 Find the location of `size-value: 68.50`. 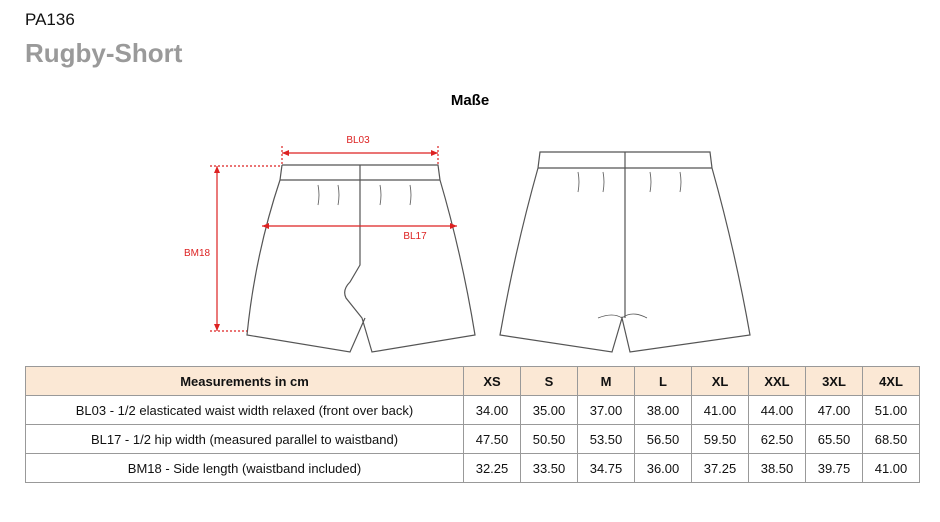

size-value: 68.50 is located at coordinates (891, 439).